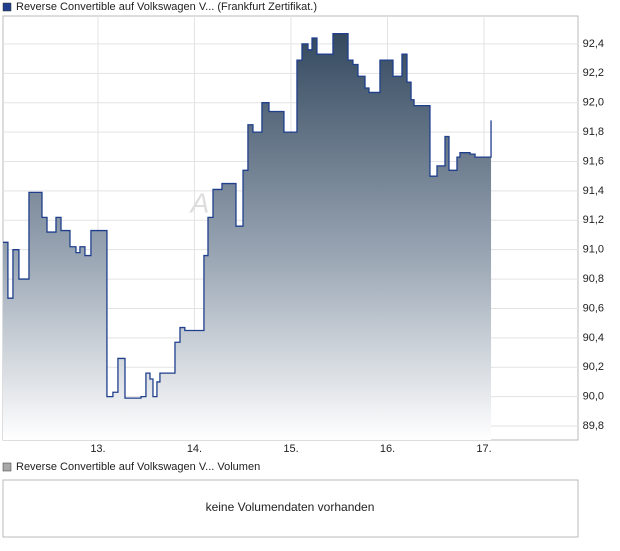 The image size is (620, 551). What do you see at coordinates (593, 426) in the screenshot?
I see `y-tick-label: 89,8` at bounding box center [593, 426].